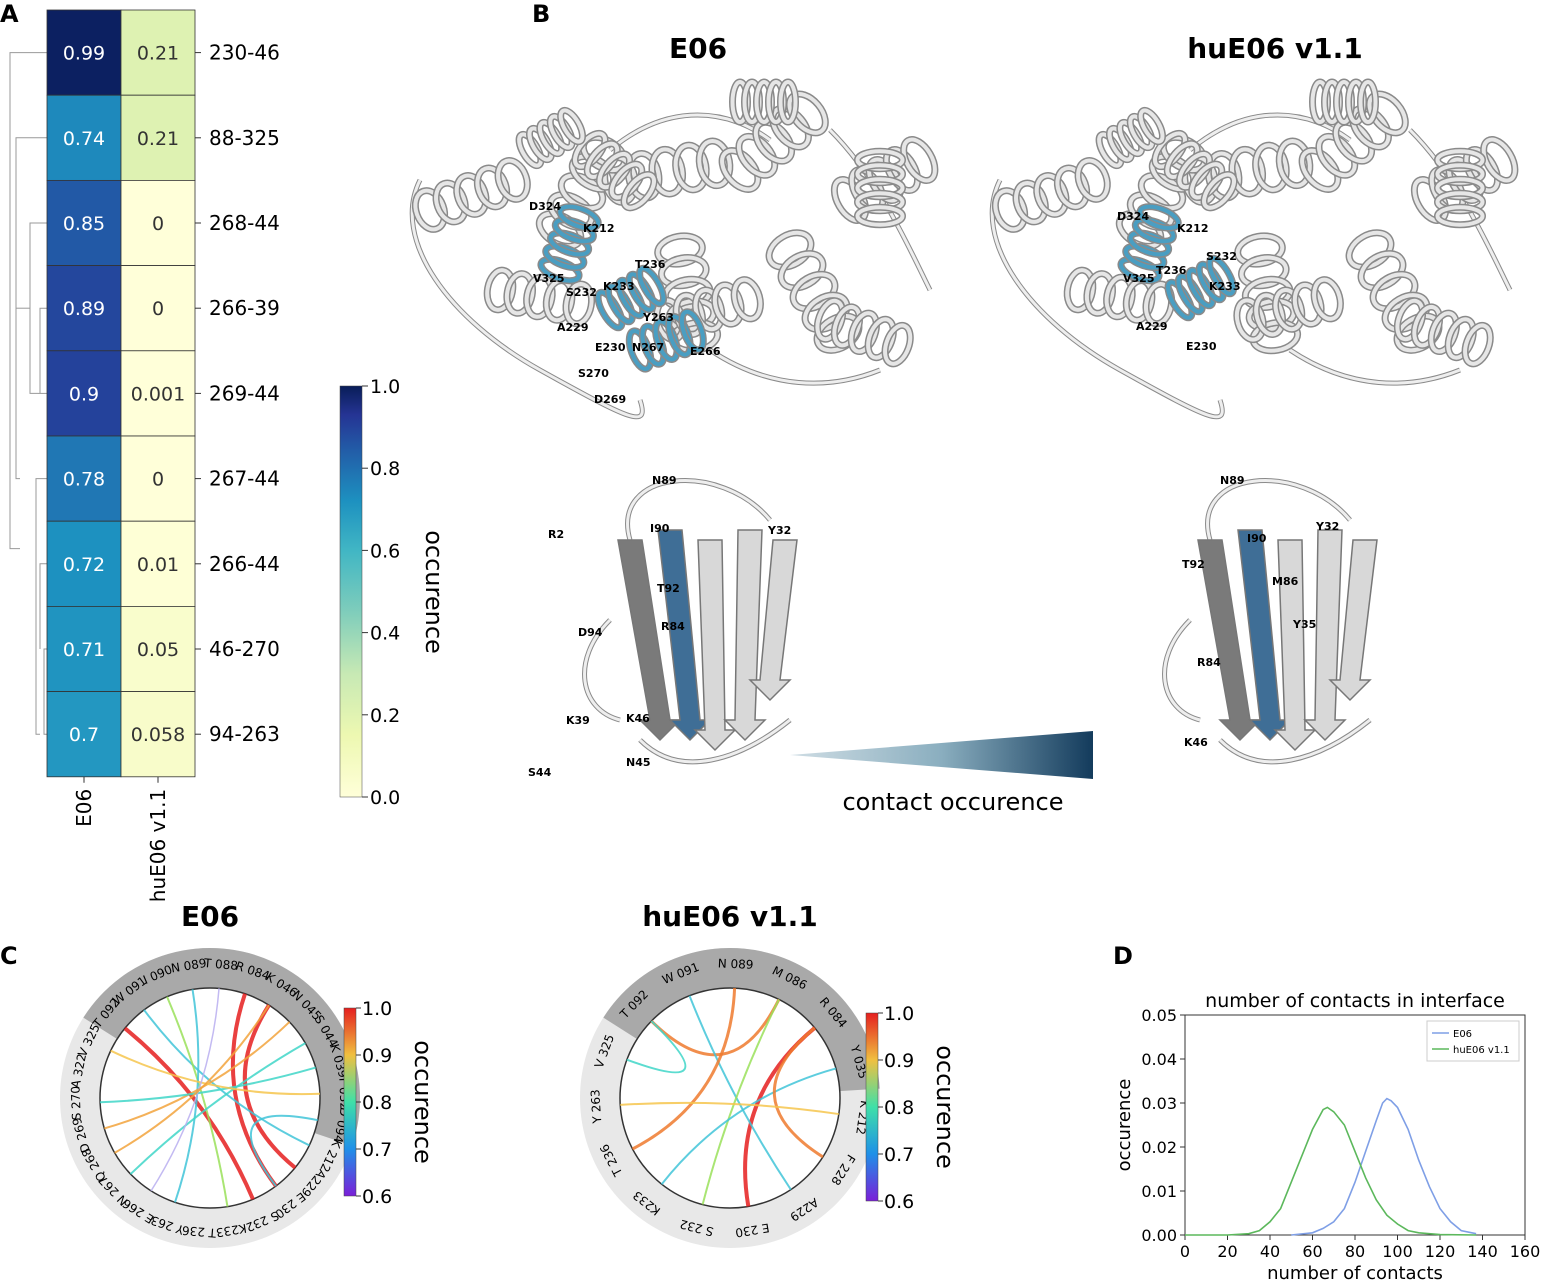 This screenshot has height=1281, width=1544. Describe the element at coordinates (244, 308) in the screenshot. I see `heatmap-row-label: 266-39` at that location.